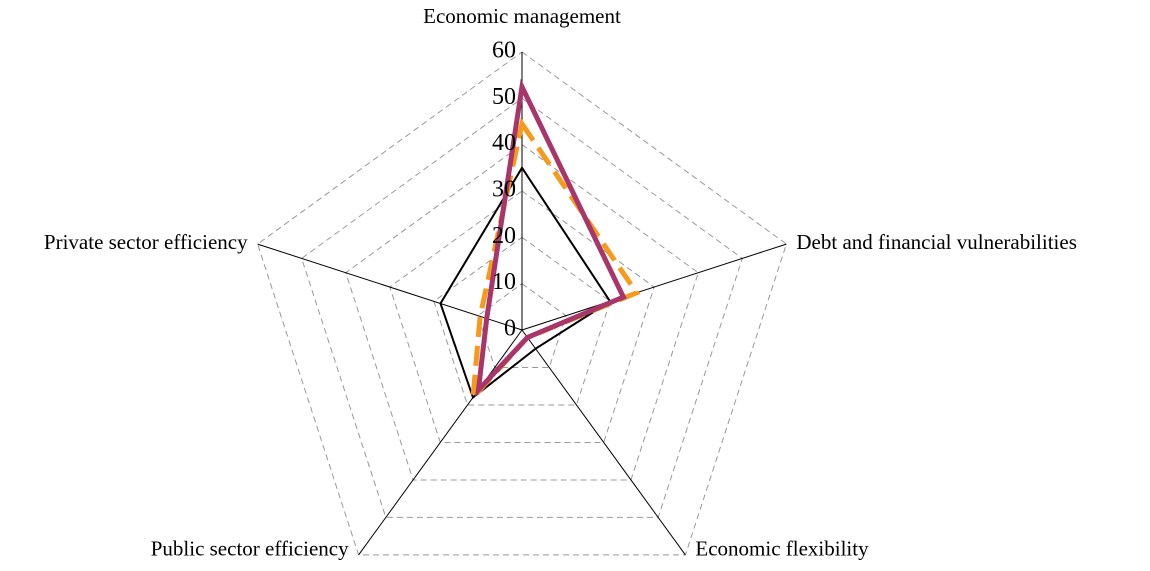  I want to click on y-tick-label: 20, so click(504, 236).